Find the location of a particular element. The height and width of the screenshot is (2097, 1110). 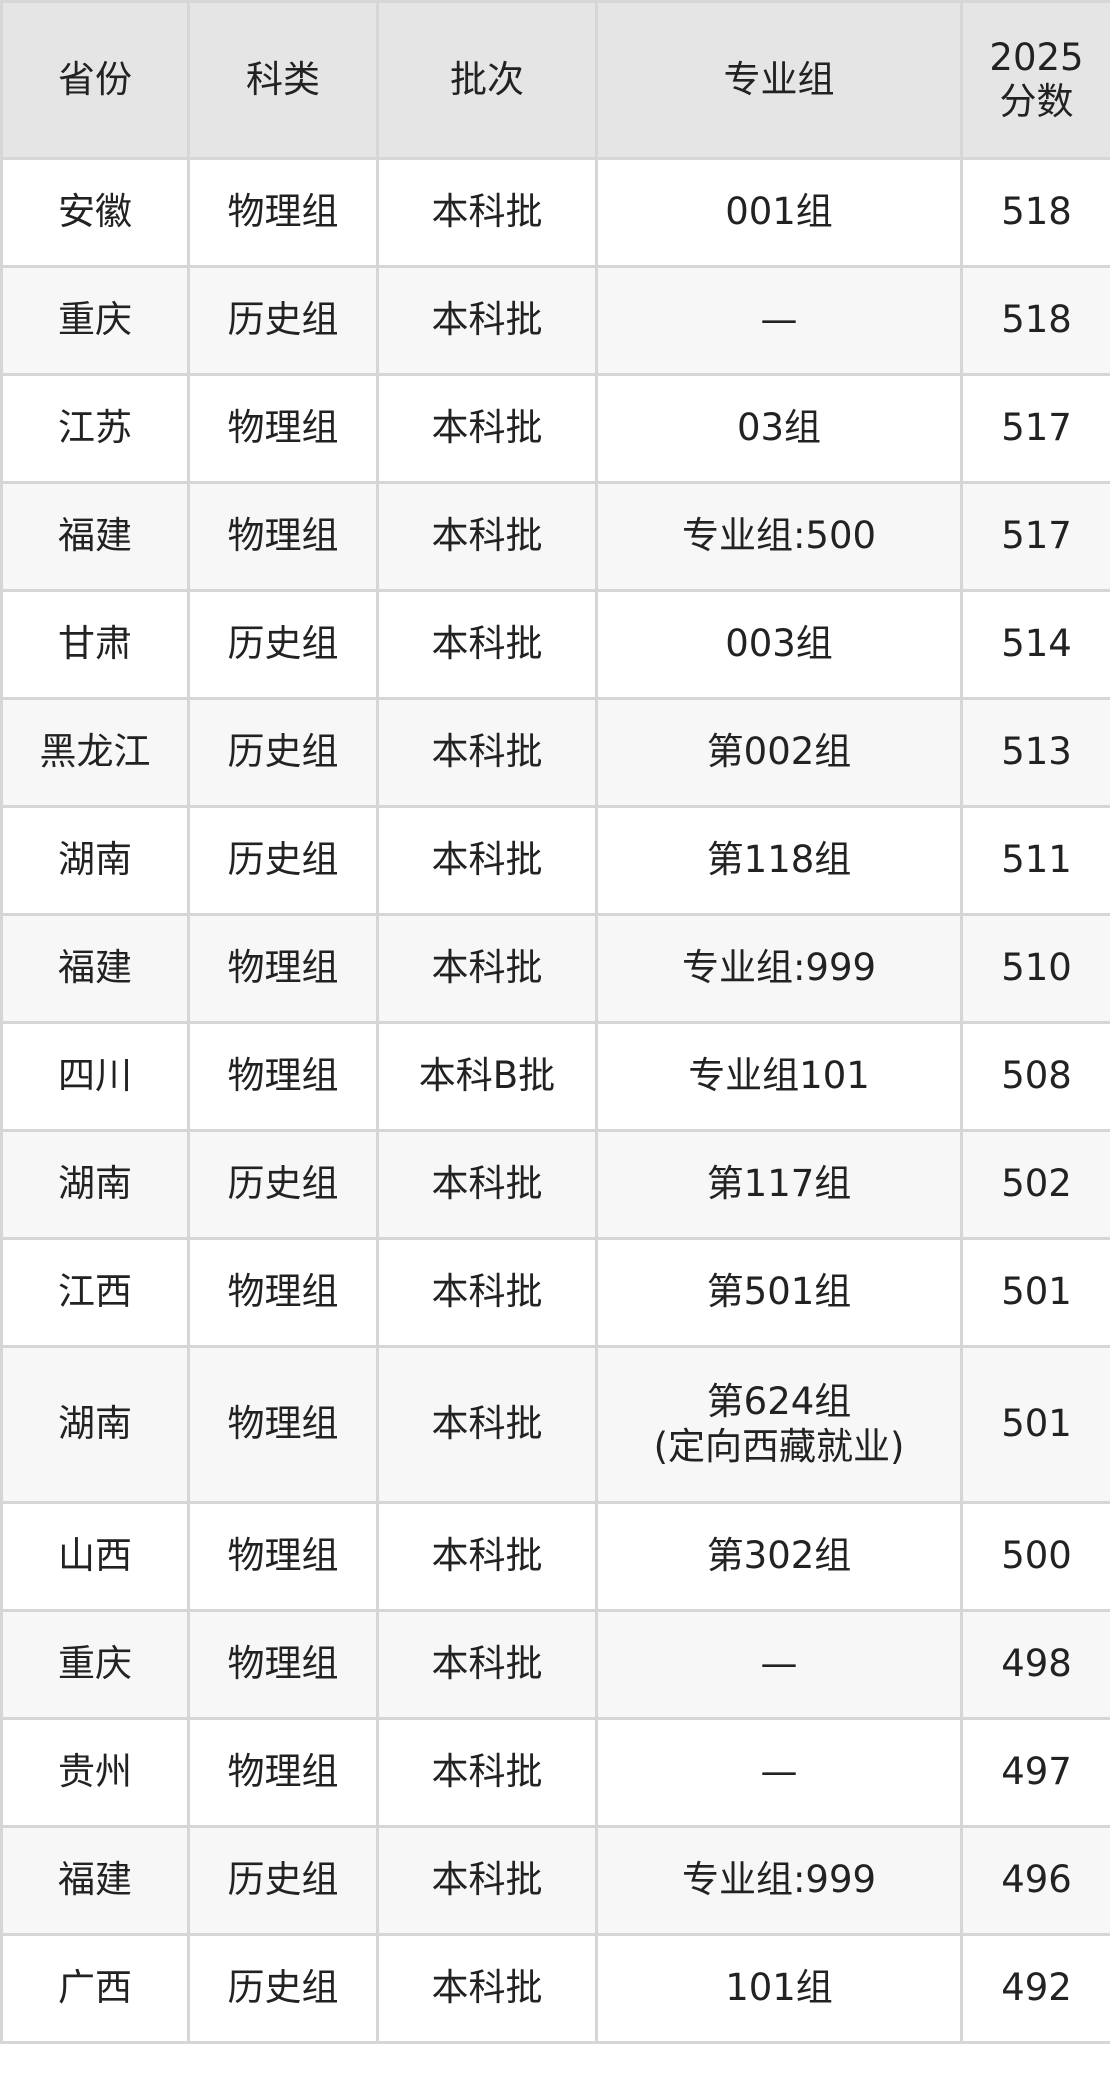

score-text: 514 is located at coordinates (1036, 644).